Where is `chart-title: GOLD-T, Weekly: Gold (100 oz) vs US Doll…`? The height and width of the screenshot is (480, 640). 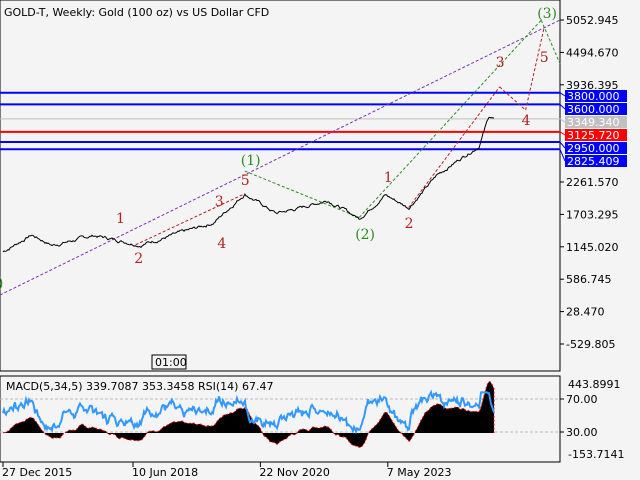
chart-title: GOLD-T, Weekly: Gold (100 oz) vs US Doll… is located at coordinates (136, 12).